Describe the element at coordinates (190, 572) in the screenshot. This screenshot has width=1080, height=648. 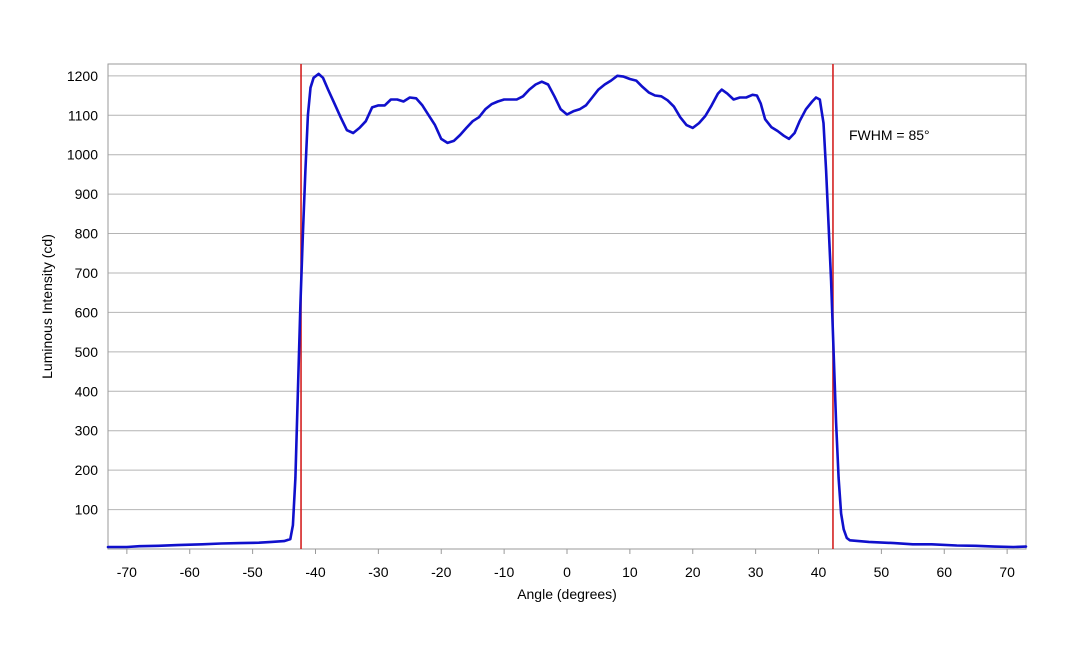
I see `x-tick-label: -60` at that location.